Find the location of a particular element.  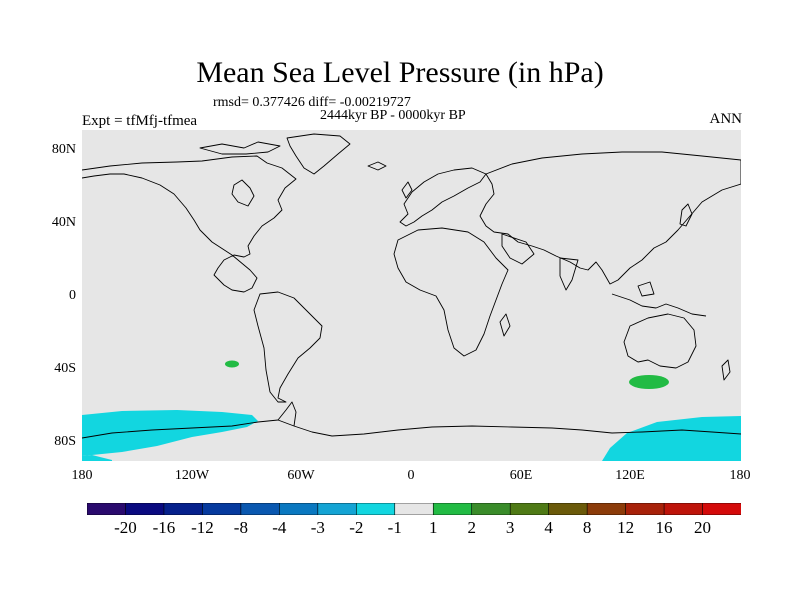

coast-antarctic-peninsula is located at coordinates (287, 414).